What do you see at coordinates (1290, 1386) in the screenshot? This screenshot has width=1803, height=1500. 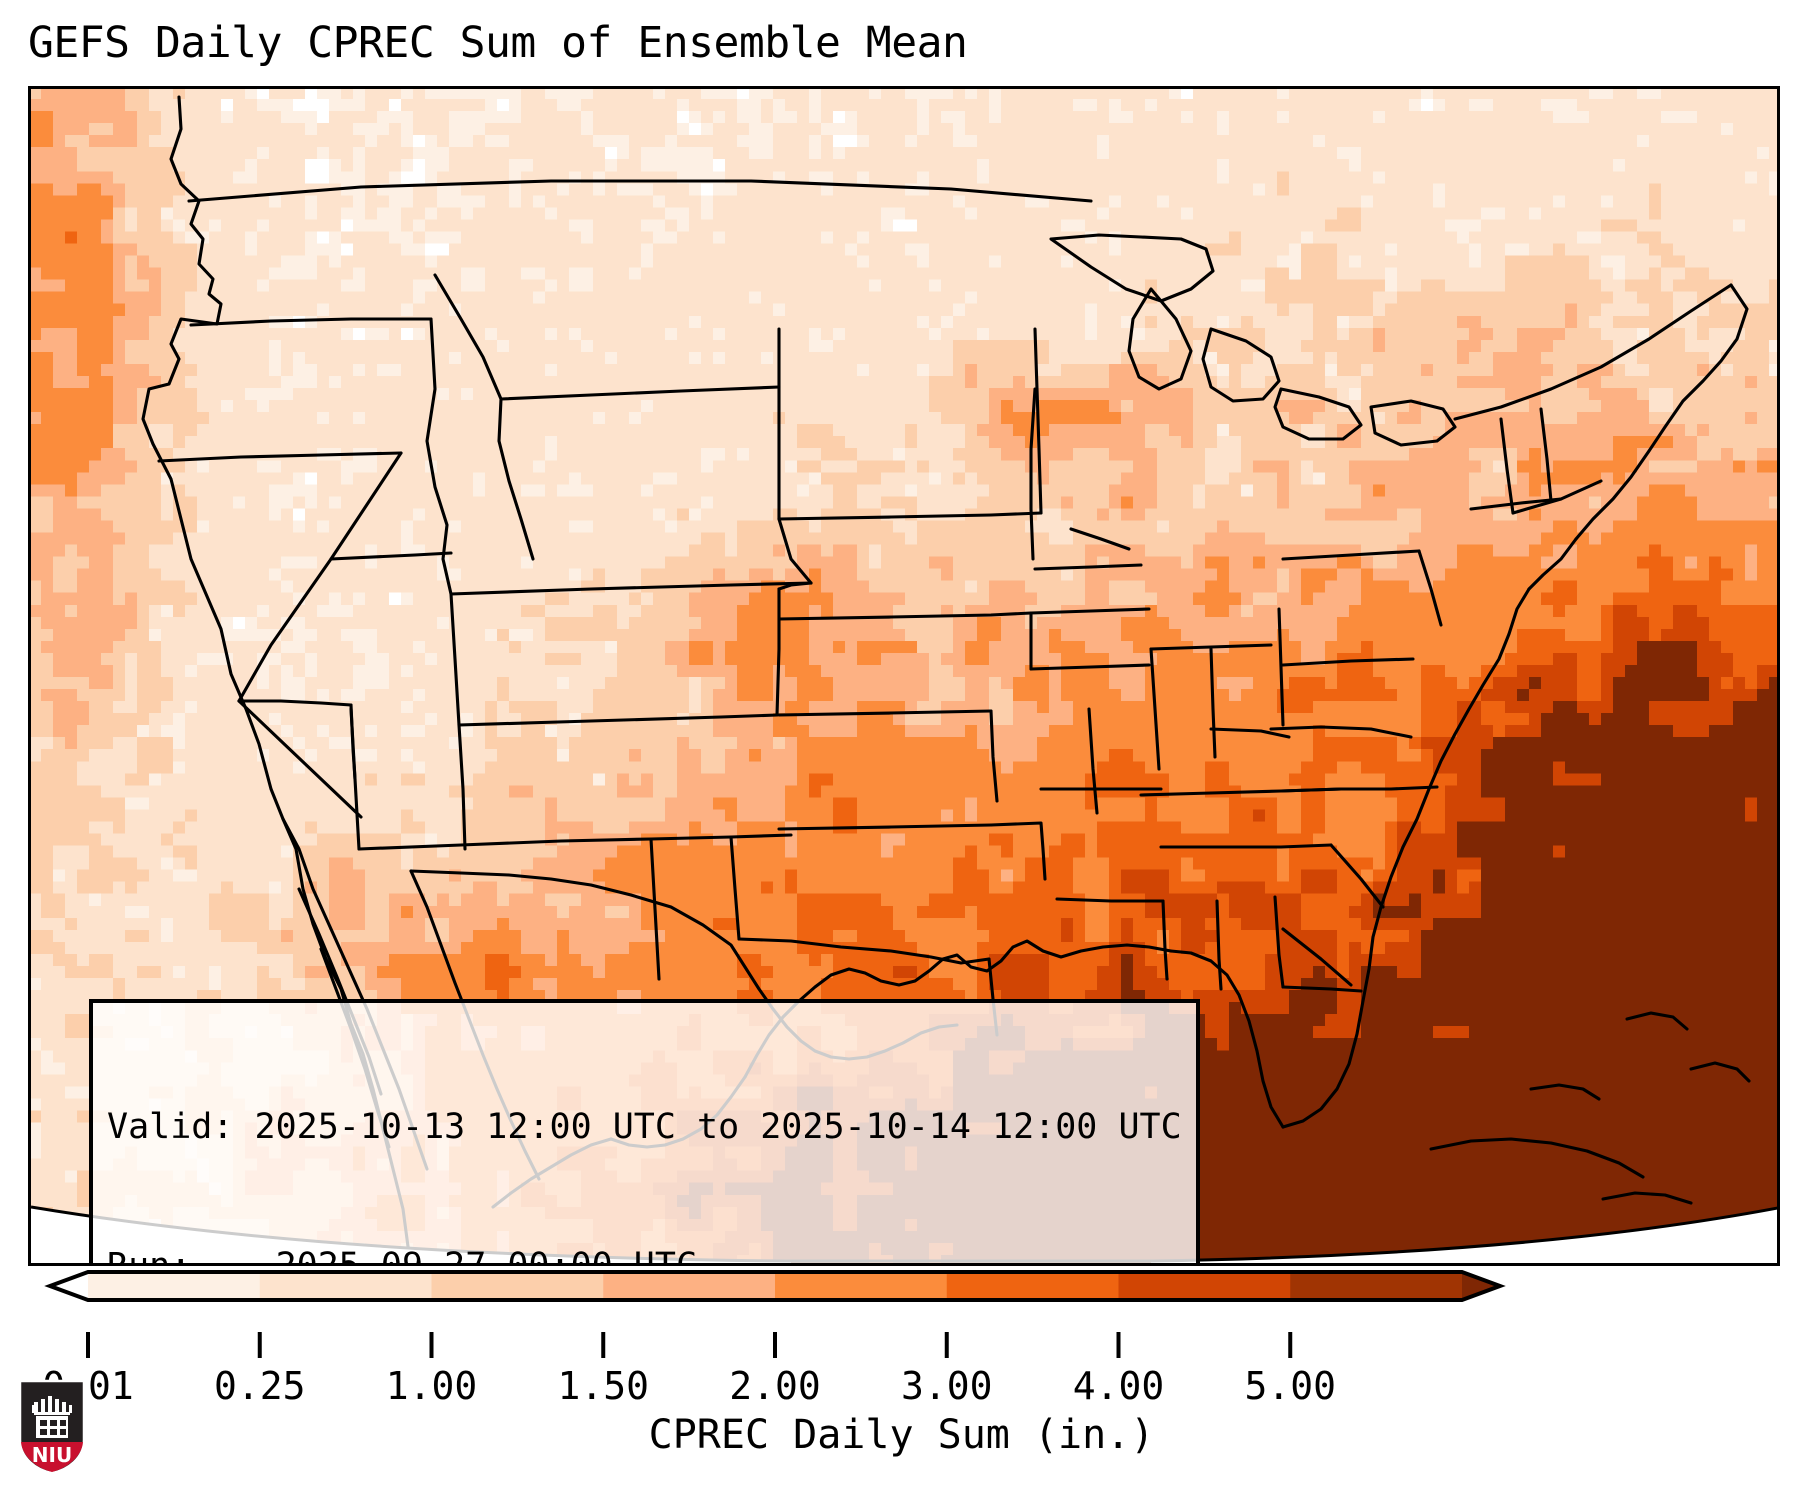 I see `colorbar-tick-label: 5.00` at bounding box center [1290, 1386].